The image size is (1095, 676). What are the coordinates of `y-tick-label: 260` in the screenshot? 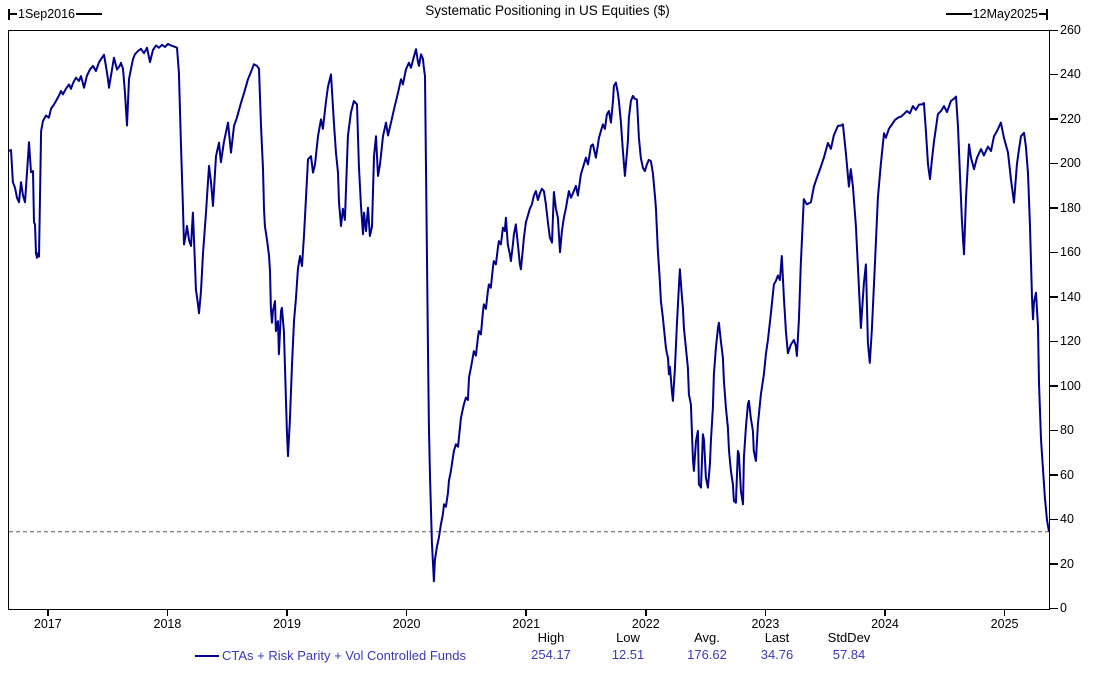 It's located at (1070, 30).